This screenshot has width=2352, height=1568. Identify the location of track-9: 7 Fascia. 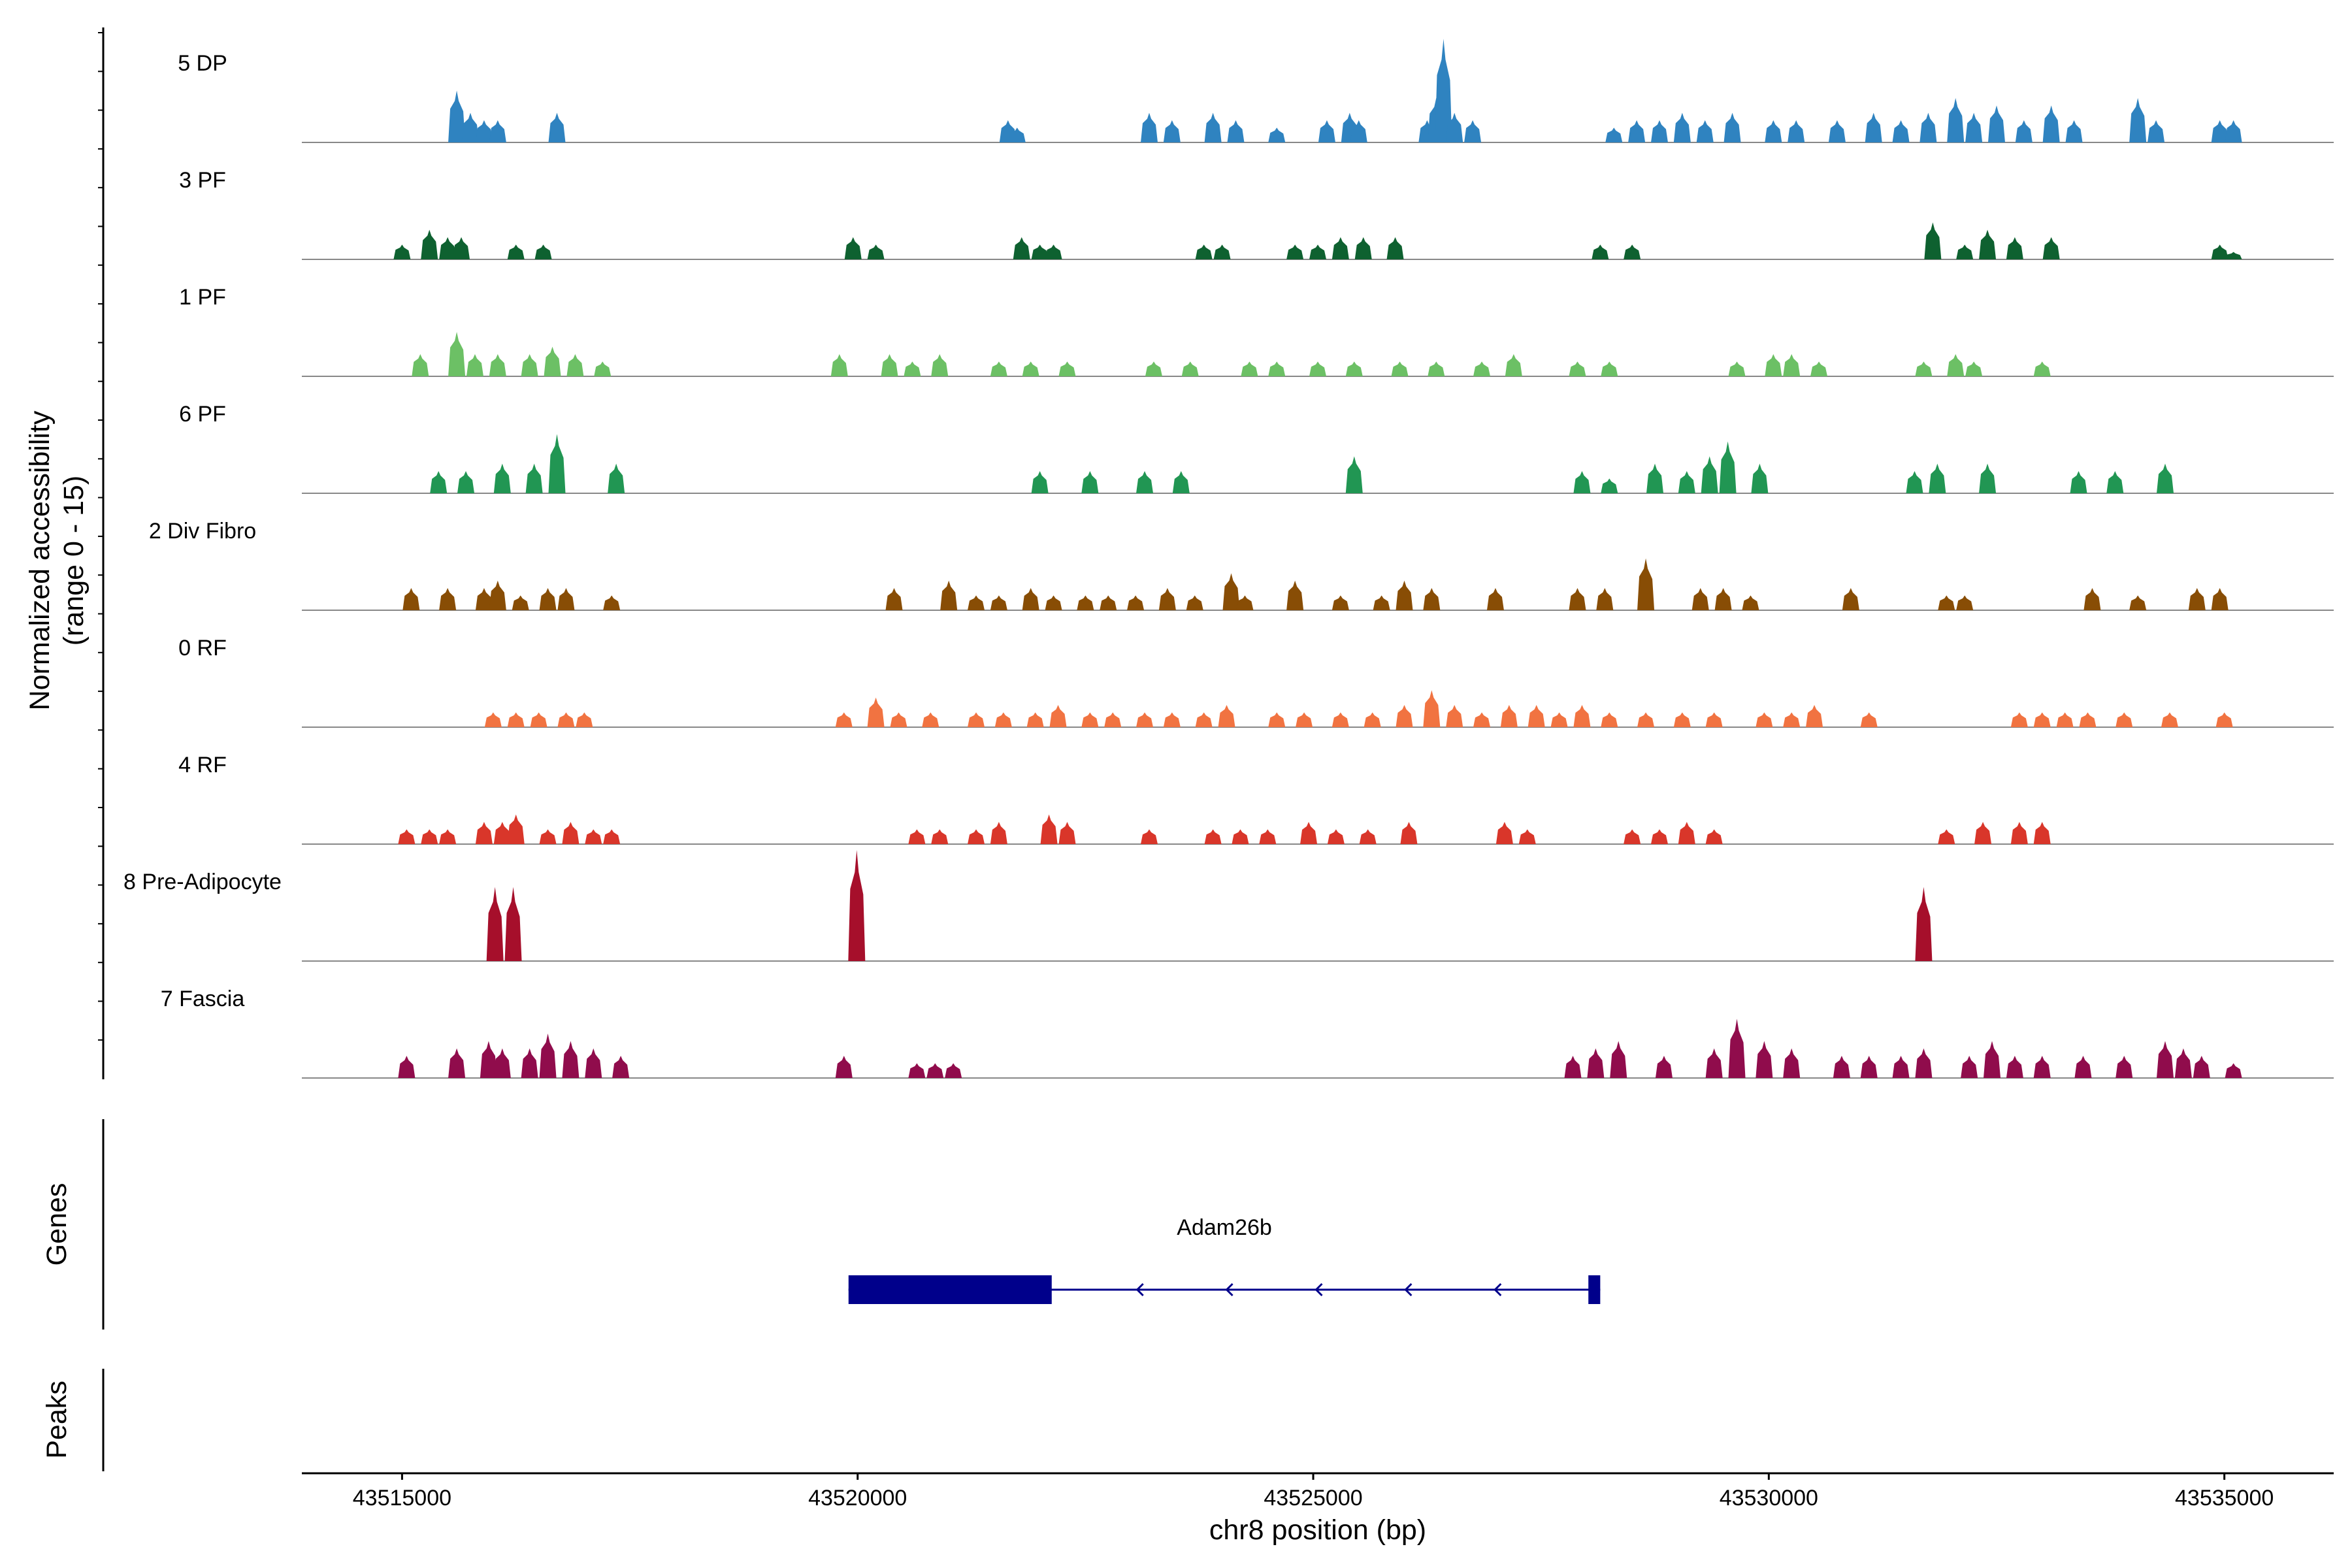
(1247, 1033).